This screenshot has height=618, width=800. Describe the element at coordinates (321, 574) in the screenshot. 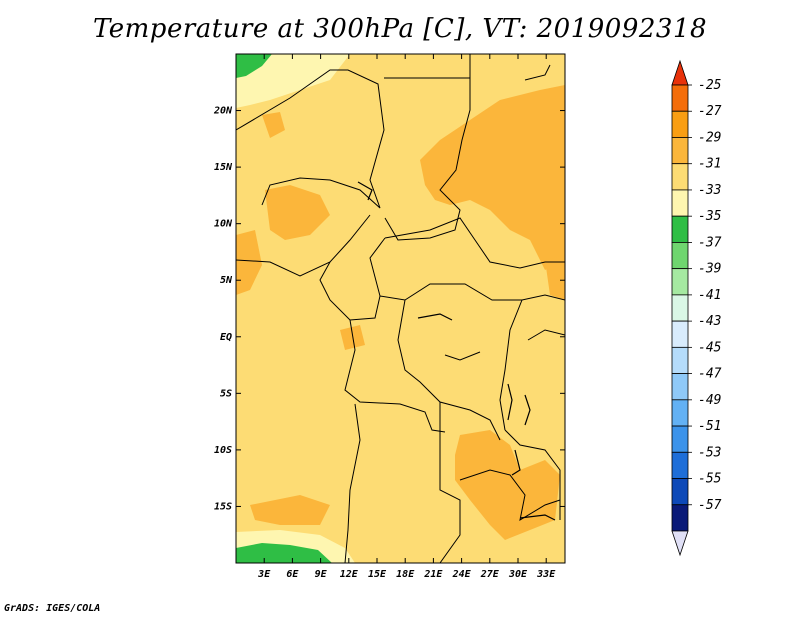

I see `x-tick-label: 9E` at that location.